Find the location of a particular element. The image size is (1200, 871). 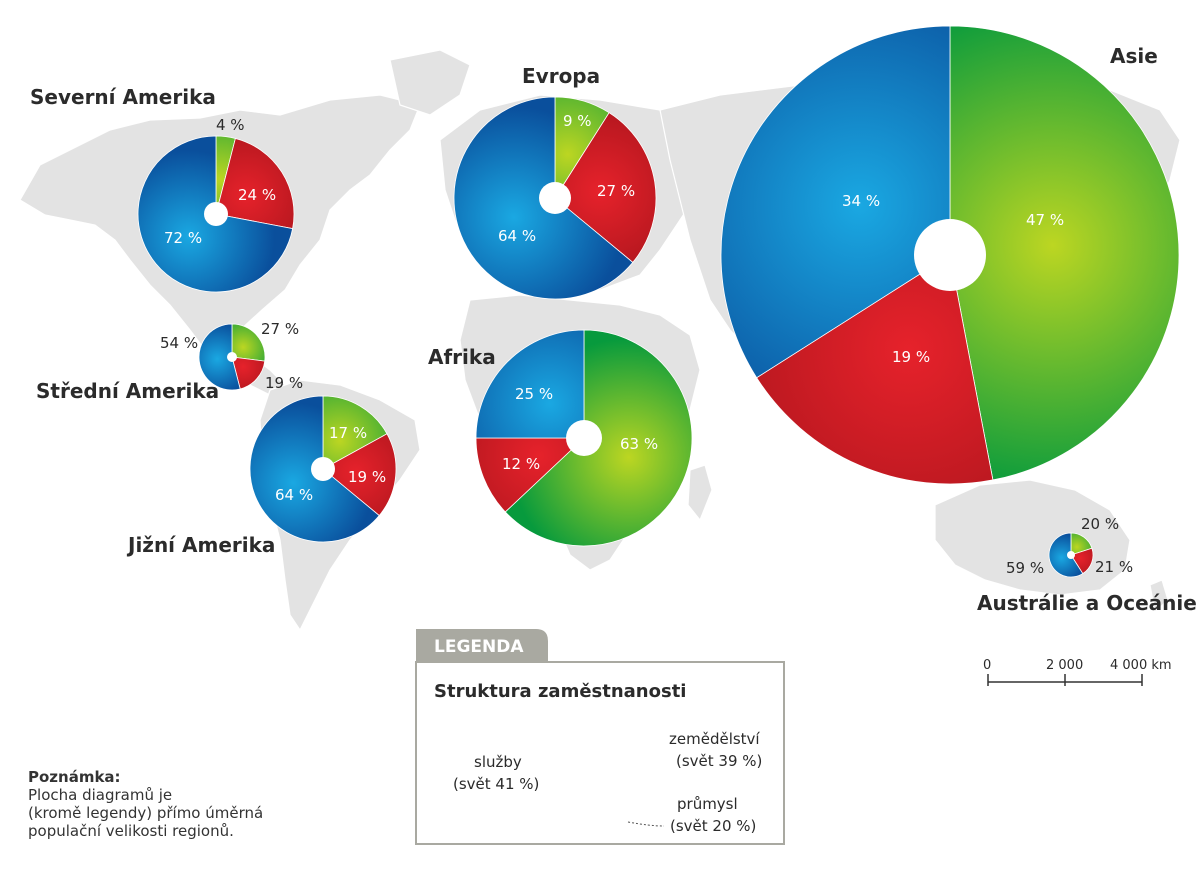

pie-afrika-industry-slice is located at coordinates (530, 475).